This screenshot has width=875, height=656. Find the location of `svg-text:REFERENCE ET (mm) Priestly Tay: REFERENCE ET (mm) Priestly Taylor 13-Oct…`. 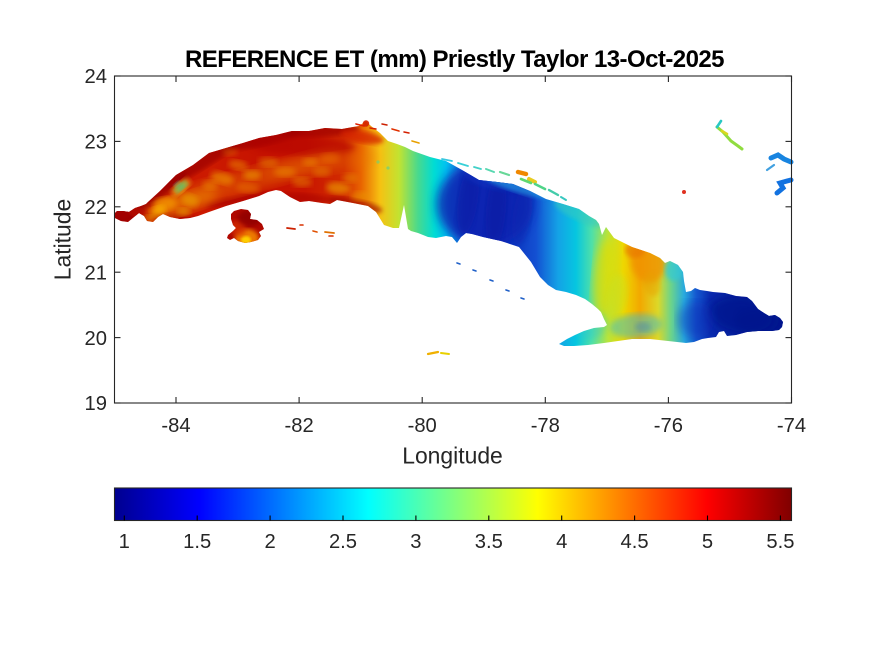

svg-text:REFERENCE ET (mm) Priestly Tay: REFERENCE ET (mm) Priestly Taylor 13-Oct… is located at coordinates (454, 59).